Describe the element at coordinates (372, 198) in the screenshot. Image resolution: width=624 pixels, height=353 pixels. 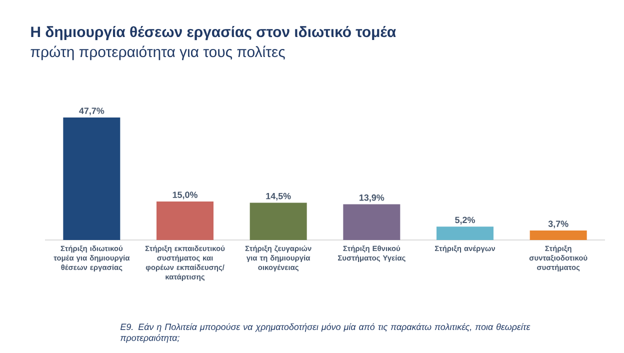
I see `data-label: 13,9%` at that location.